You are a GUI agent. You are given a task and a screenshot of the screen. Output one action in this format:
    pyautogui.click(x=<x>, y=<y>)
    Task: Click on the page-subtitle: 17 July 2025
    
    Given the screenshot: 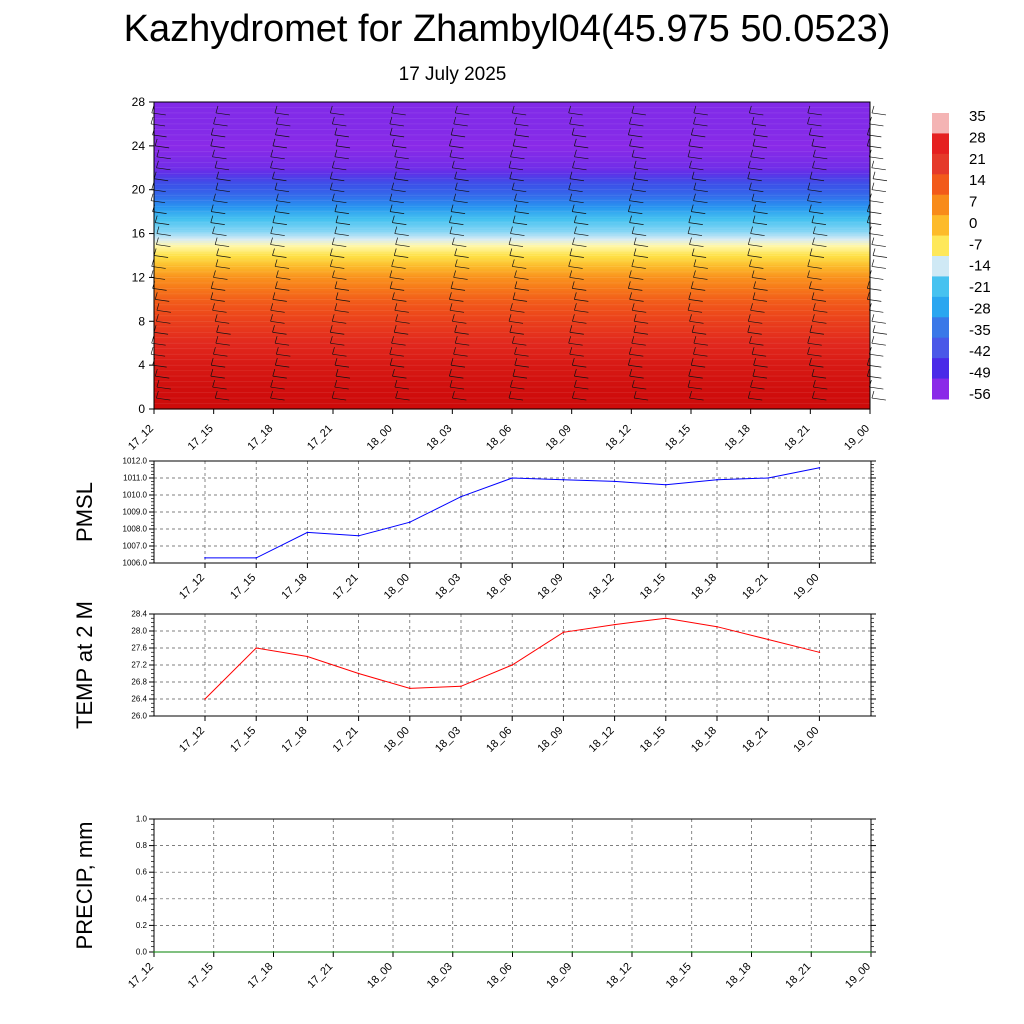 What is the action you would take?
    pyautogui.click(x=452, y=74)
    